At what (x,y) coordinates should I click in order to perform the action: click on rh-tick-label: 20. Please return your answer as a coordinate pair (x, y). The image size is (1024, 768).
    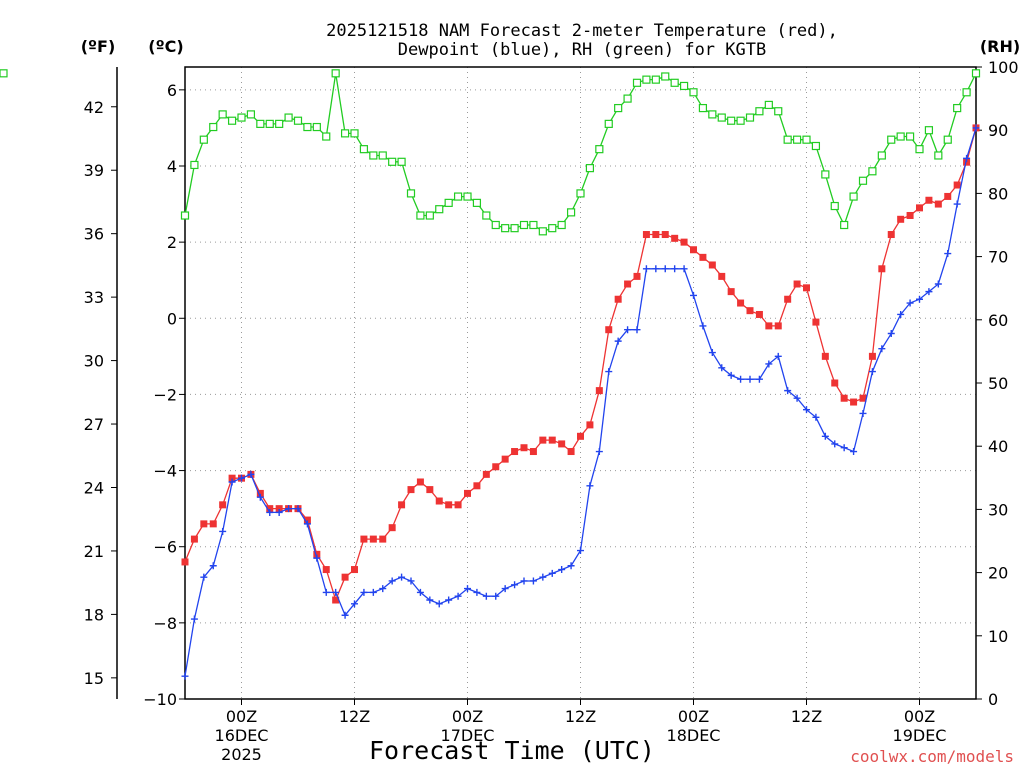
    Looking at the image, I should click on (998, 573).